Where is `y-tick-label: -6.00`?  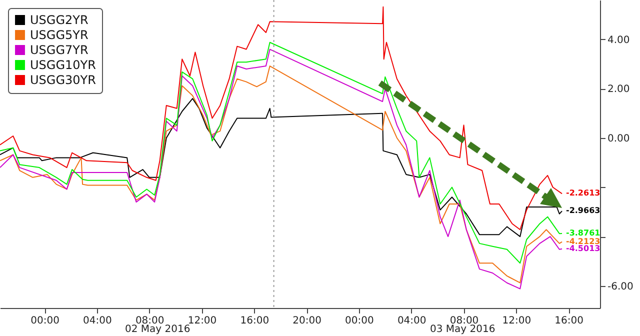
y-tick-label: -6.00 is located at coordinates (621, 286).